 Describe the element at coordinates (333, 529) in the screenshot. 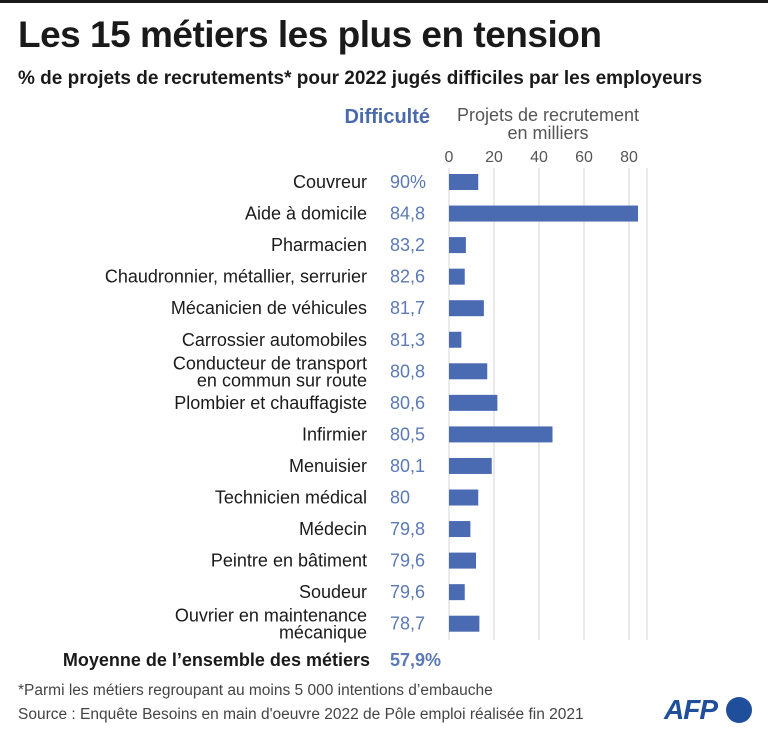

I see `category-label: Médecin` at that location.